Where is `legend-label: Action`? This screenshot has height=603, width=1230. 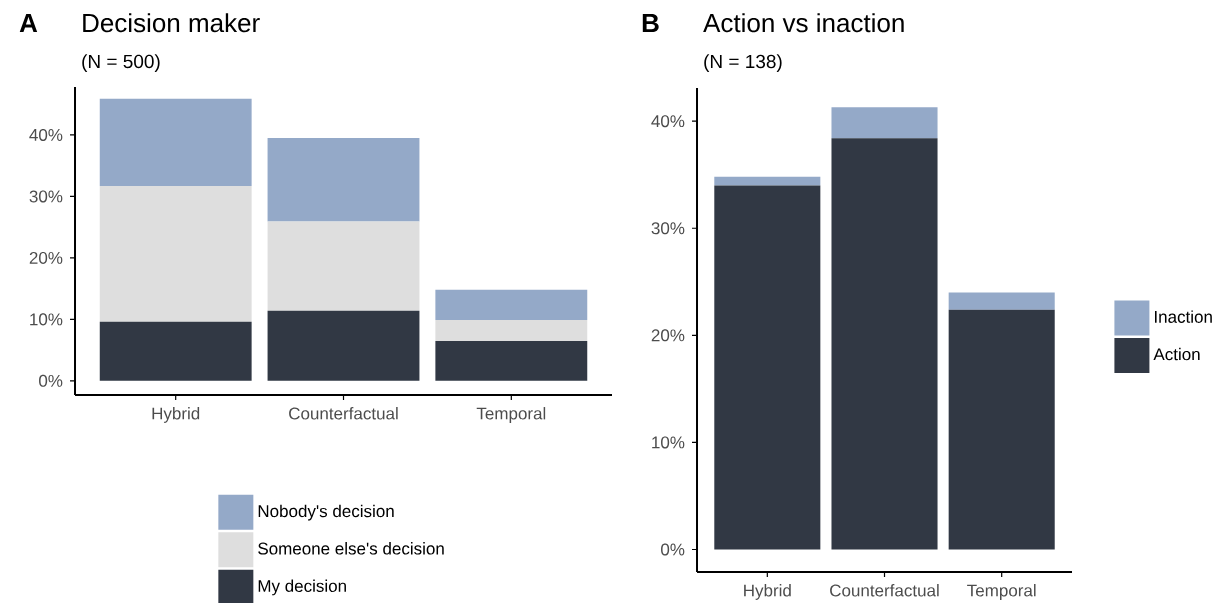
legend-label: Action is located at coordinates (1176, 354).